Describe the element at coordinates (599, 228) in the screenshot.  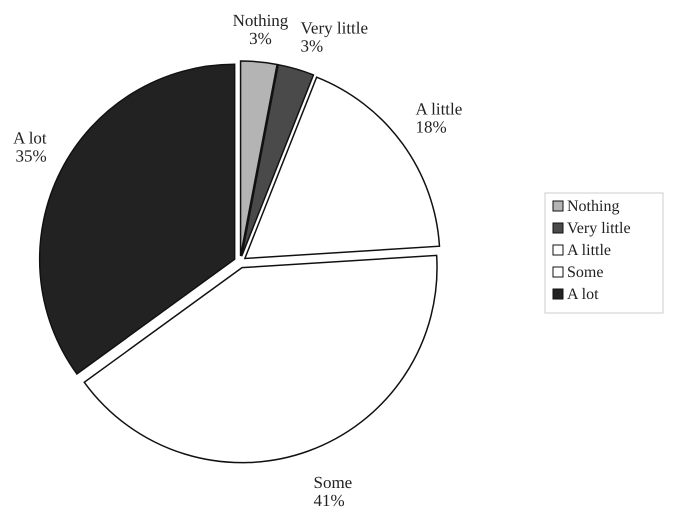
I see `legend-label: Very little` at that location.